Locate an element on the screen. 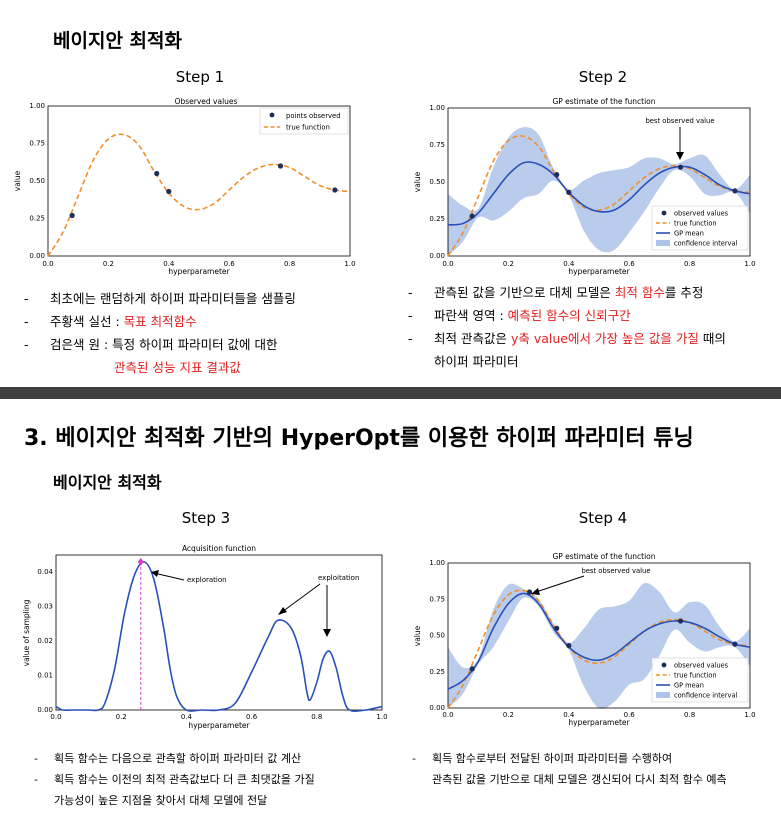  plot2-frame is located at coordinates (599, 182).